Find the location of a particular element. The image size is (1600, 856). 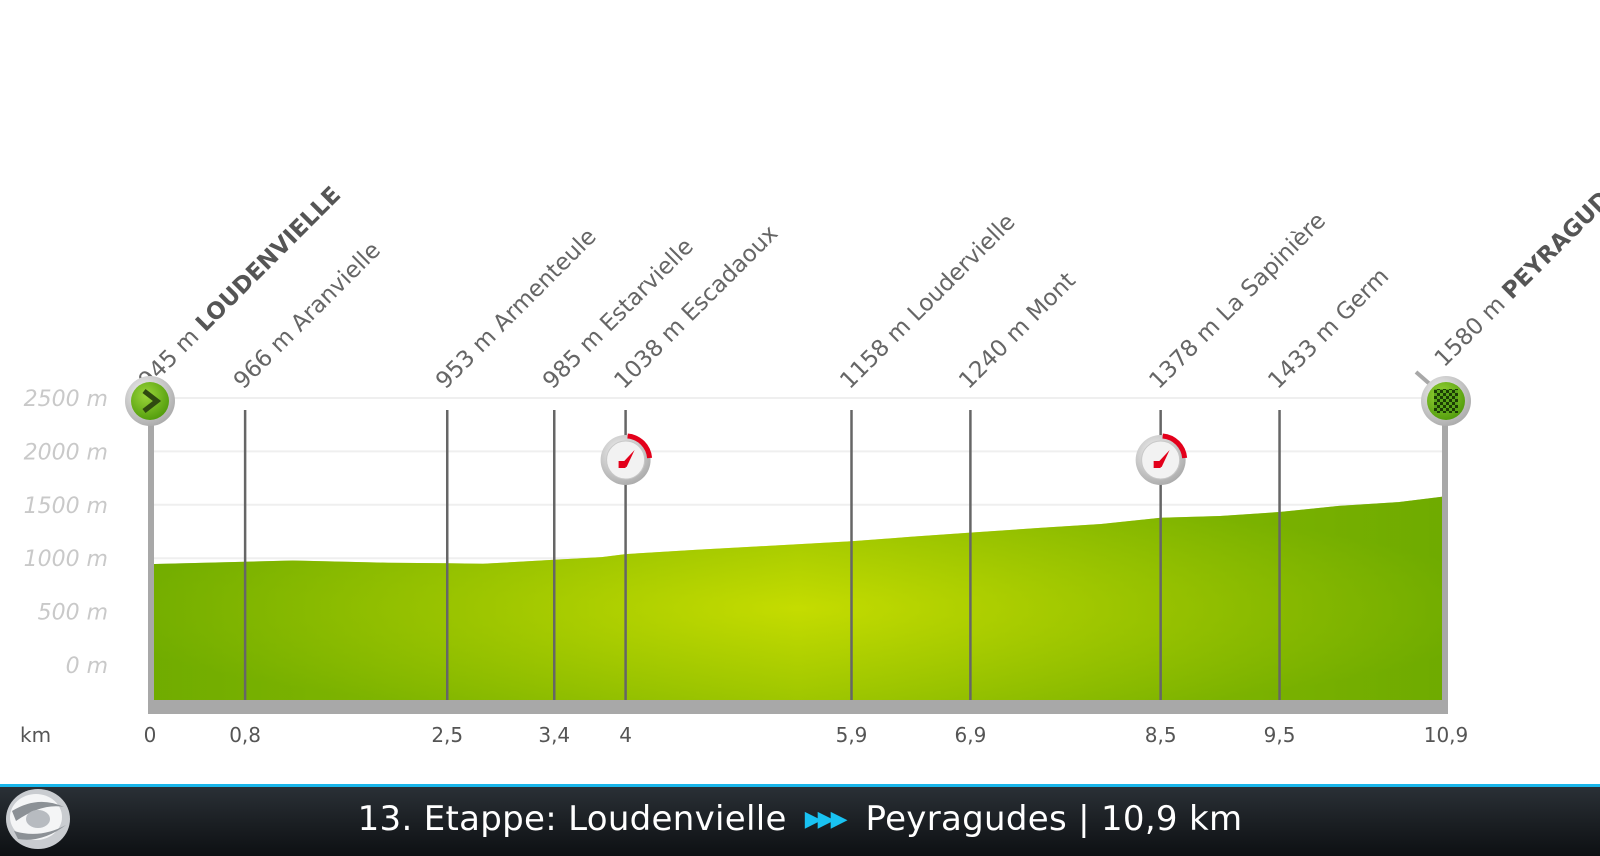

waypoint-name: Armenteule is located at coordinates (544, 280).